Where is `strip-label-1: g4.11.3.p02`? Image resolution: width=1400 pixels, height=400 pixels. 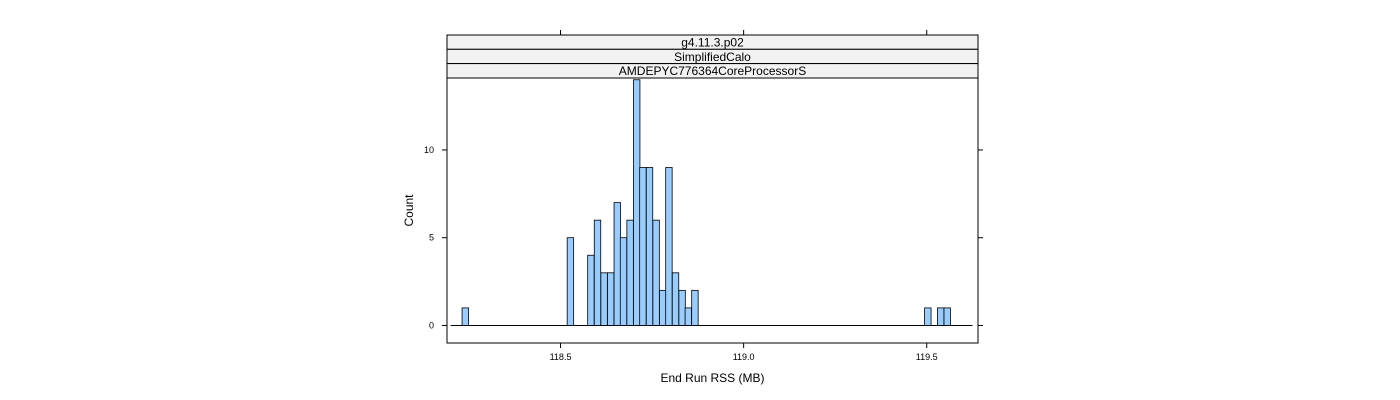 strip-label-1: g4.11.3.p02 is located at coordinates (712, 43).